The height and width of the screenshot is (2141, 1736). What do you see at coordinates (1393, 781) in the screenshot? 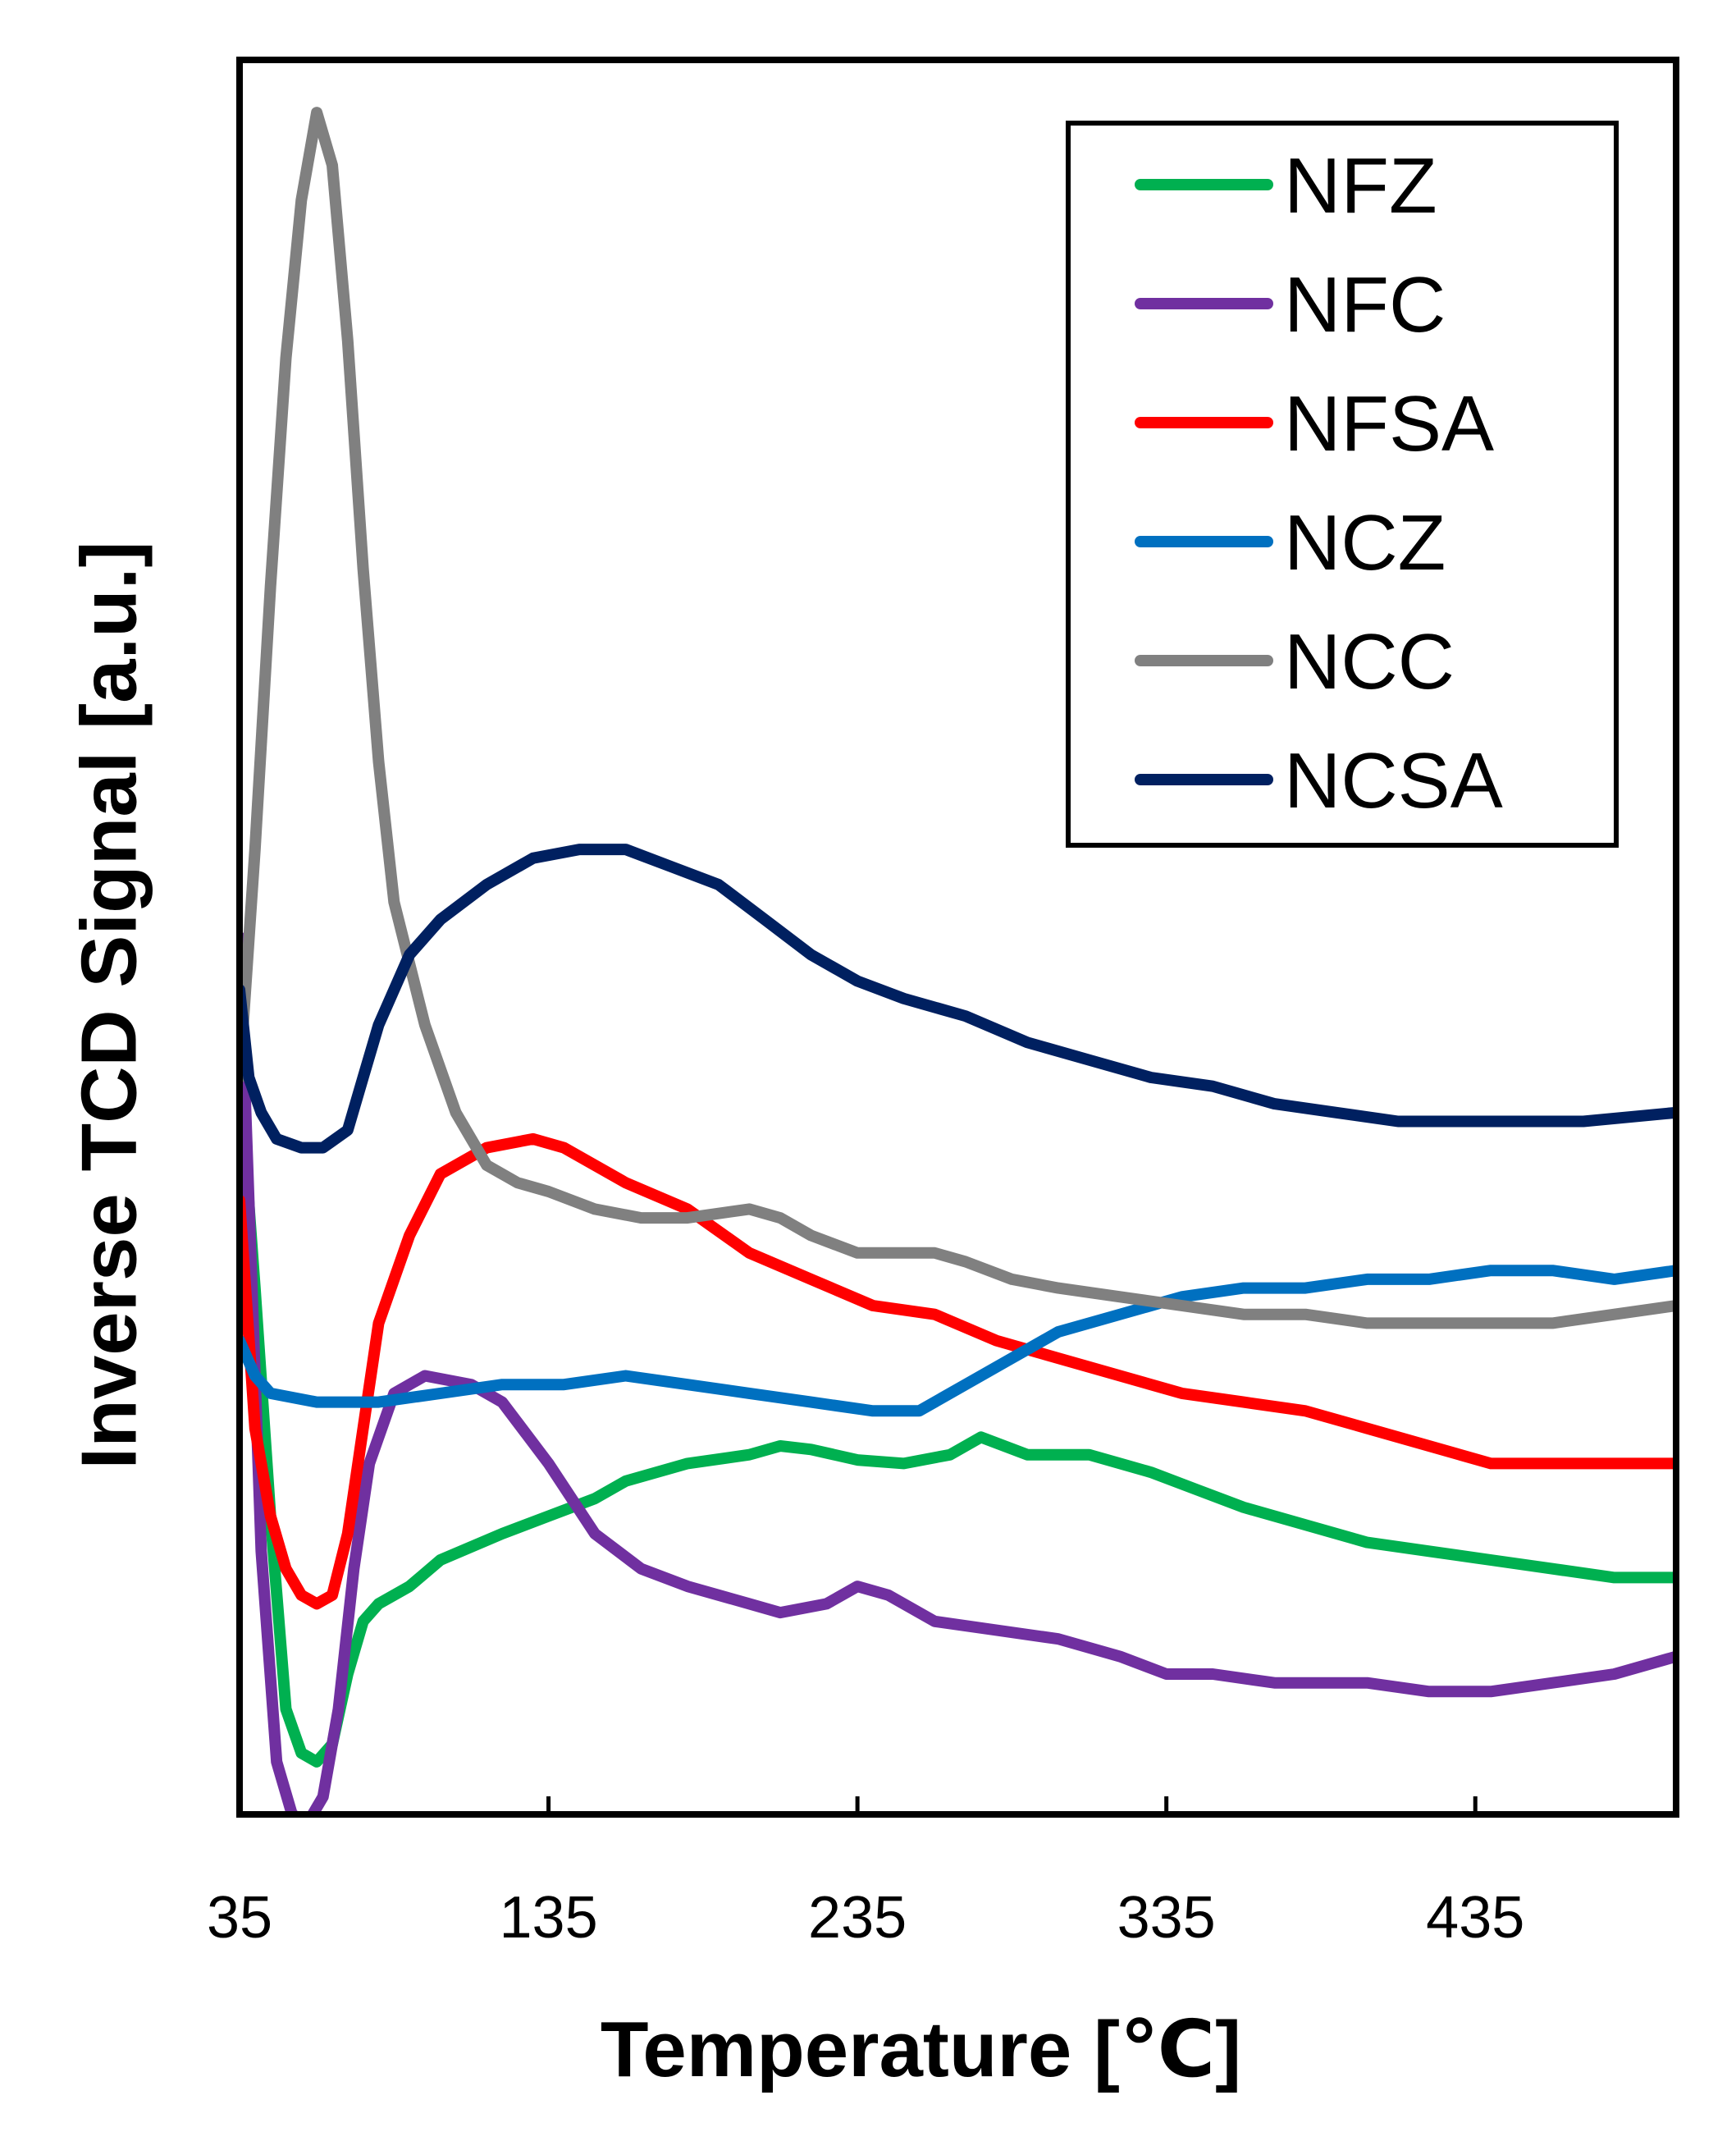
I see `legend-label: NCSA` at bounding box center [1393, 781].